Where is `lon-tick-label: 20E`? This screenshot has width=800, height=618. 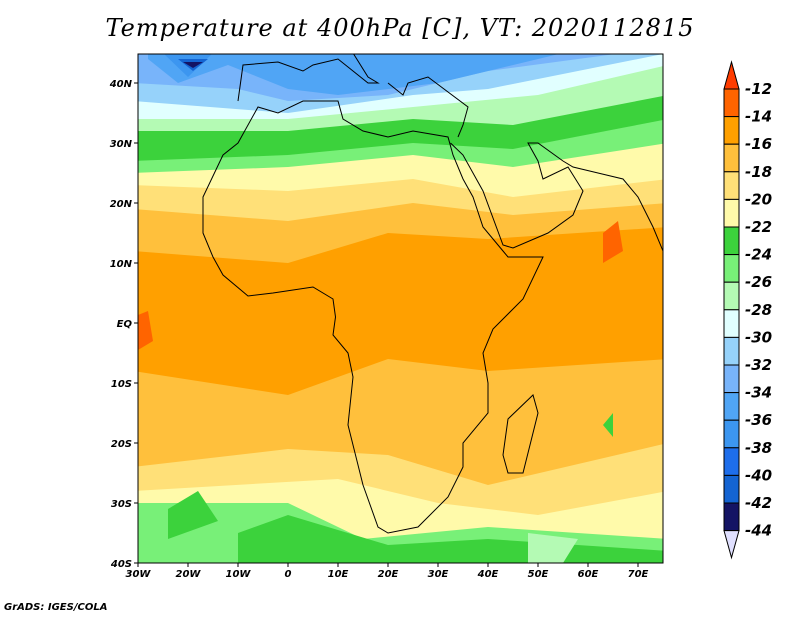 lon-tick-label: 20E is located at coordinates (388, 574).